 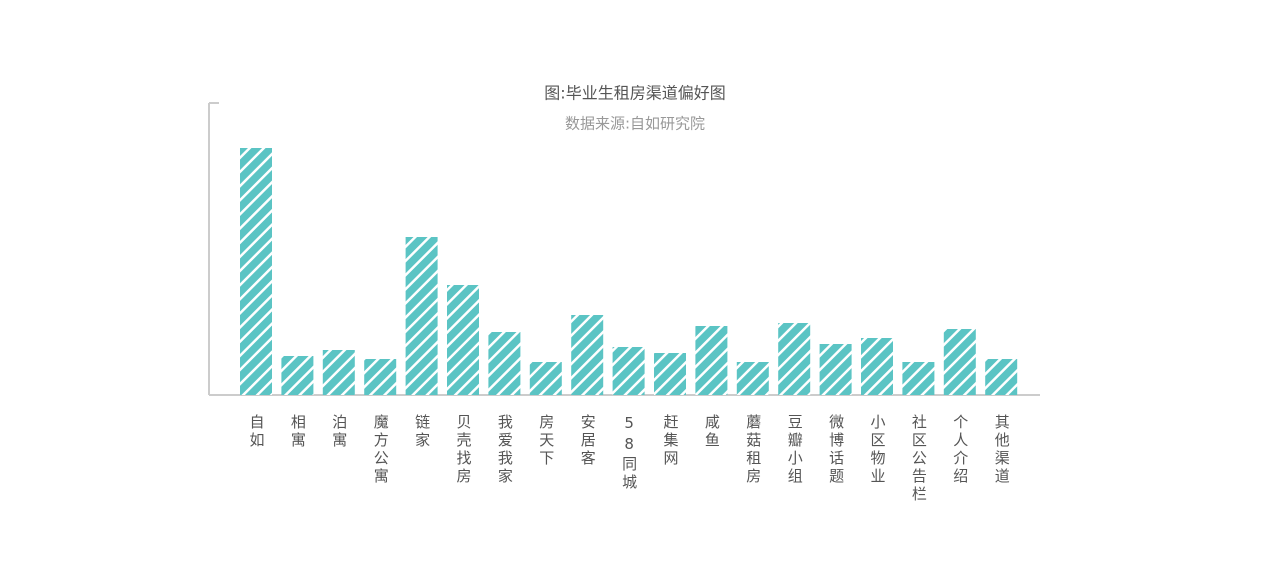 What do you see at coordinates (546, 441) in the screenshot?
I see `x-tick-label: 房天下` at bounding box center [546, 441].